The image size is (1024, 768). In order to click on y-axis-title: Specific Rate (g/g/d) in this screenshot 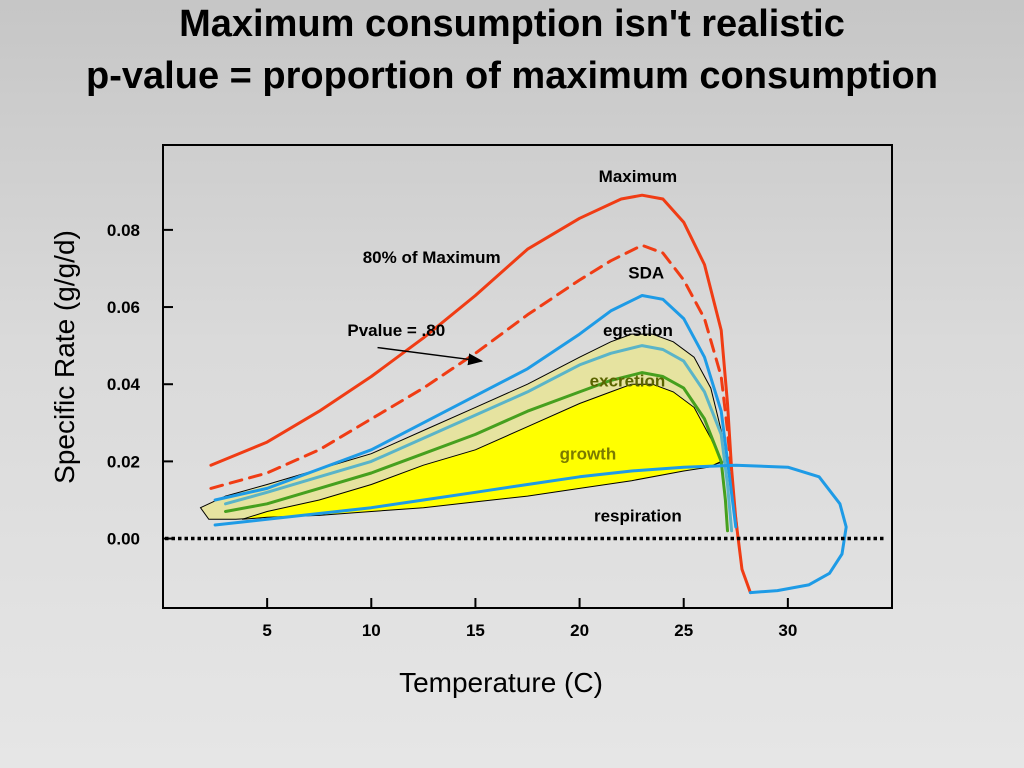, I will do `click(64, 357)`.